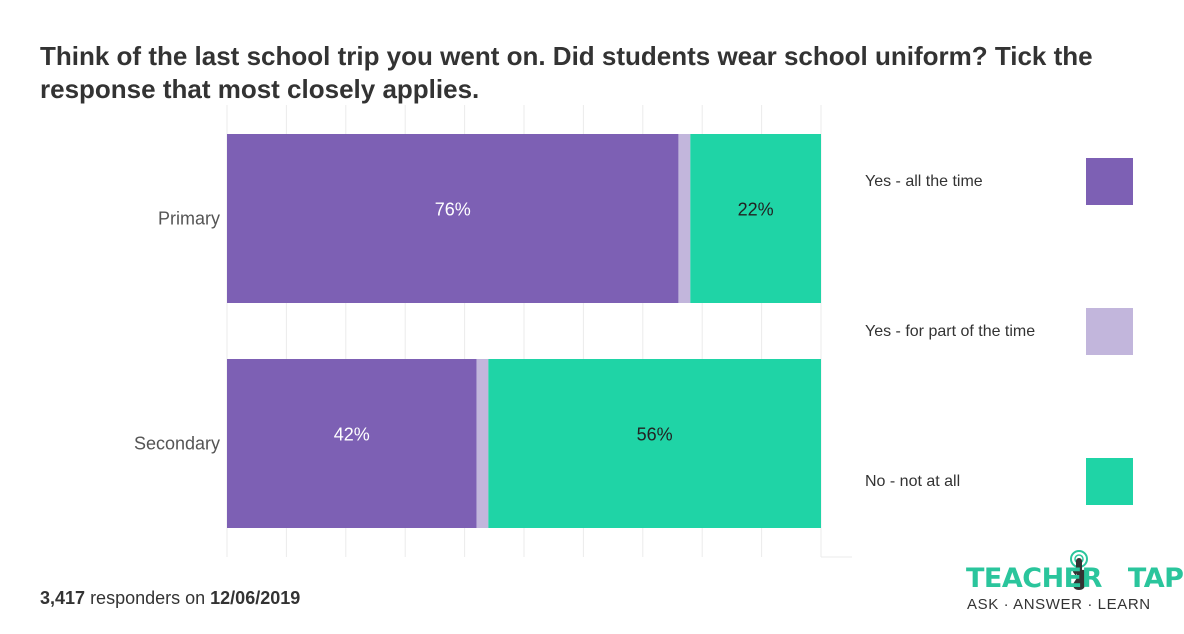  Describe the element at coordinates (950, 331) in the screenshot. I see `legend-label: Yes - for part of the time` at that location.